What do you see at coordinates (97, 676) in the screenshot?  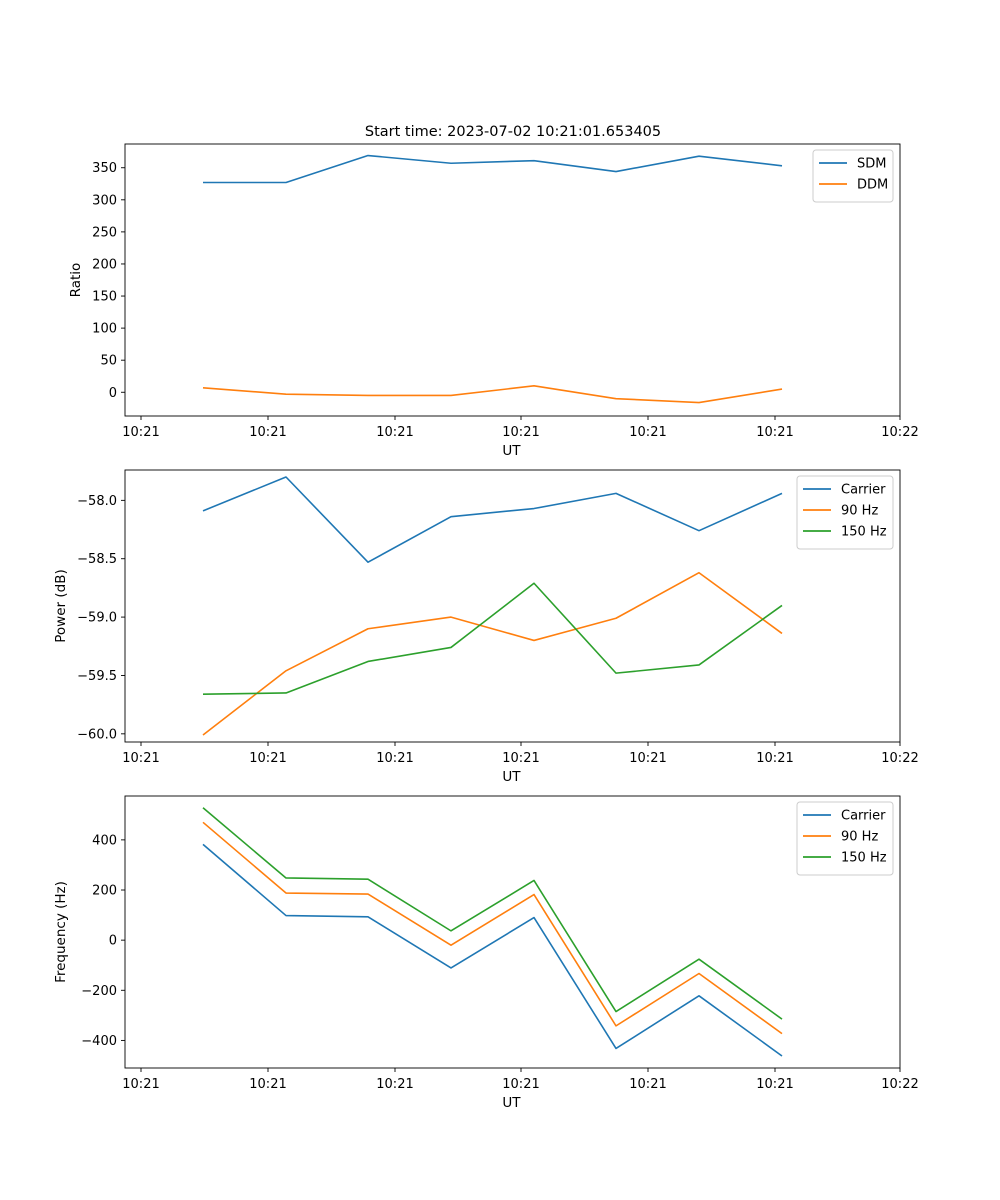 I see `y-tick-label: −59.5` at bounding box center [97, 676].